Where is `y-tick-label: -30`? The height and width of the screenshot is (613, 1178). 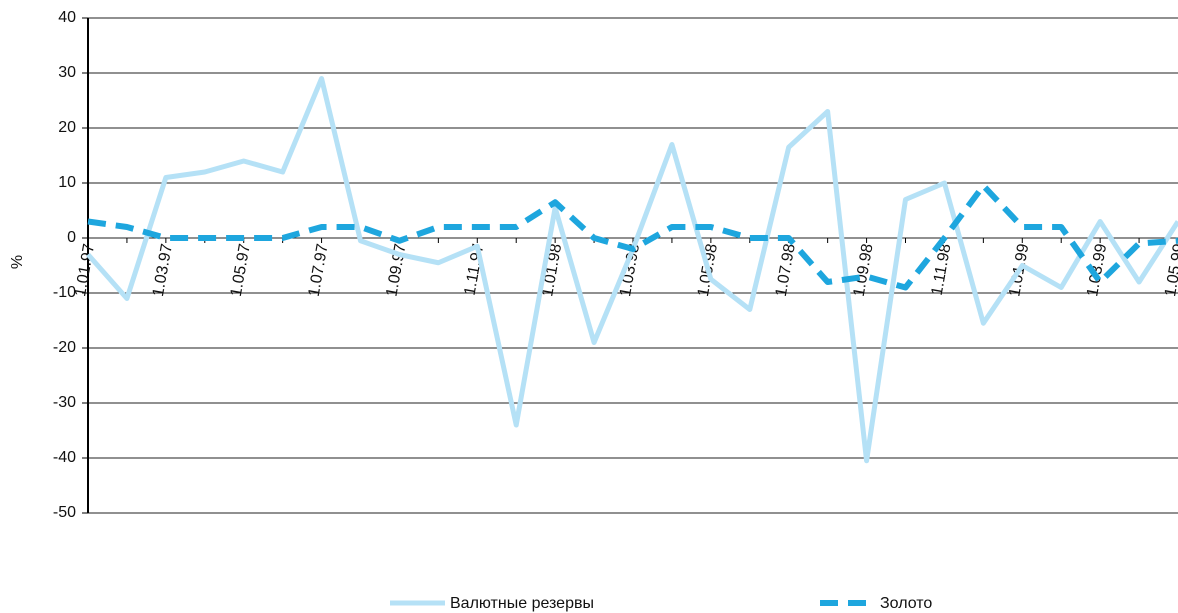
y-tick-label: -30 is located at coordinates (64, 402).